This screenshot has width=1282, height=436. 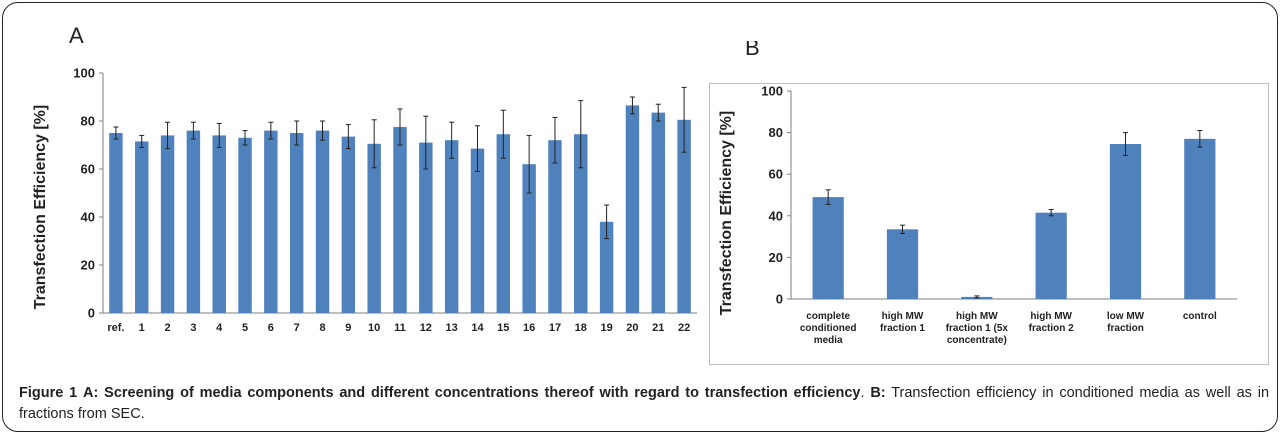 What do you see at coordinates (40, 207) in the screenshot?
I see `y-axis-label-a: Transfection Efficiency [%]` at bounding box center [40, 207].